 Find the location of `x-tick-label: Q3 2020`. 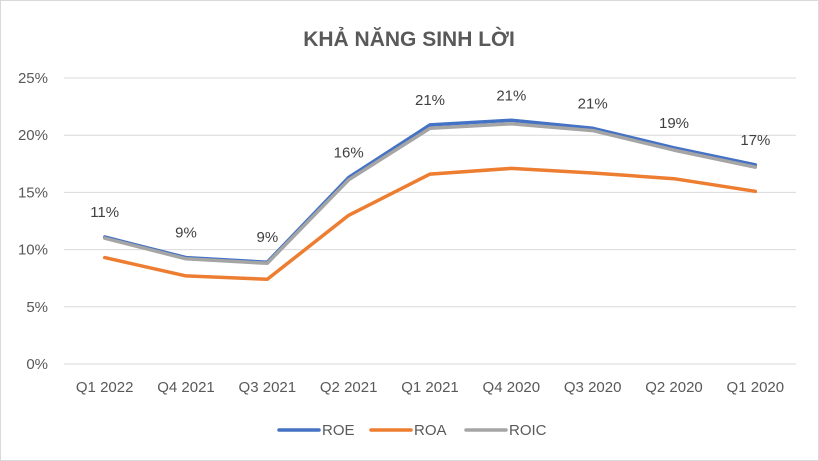

x-tick-label: Q3 2020 is located at coordinates (593, 387).